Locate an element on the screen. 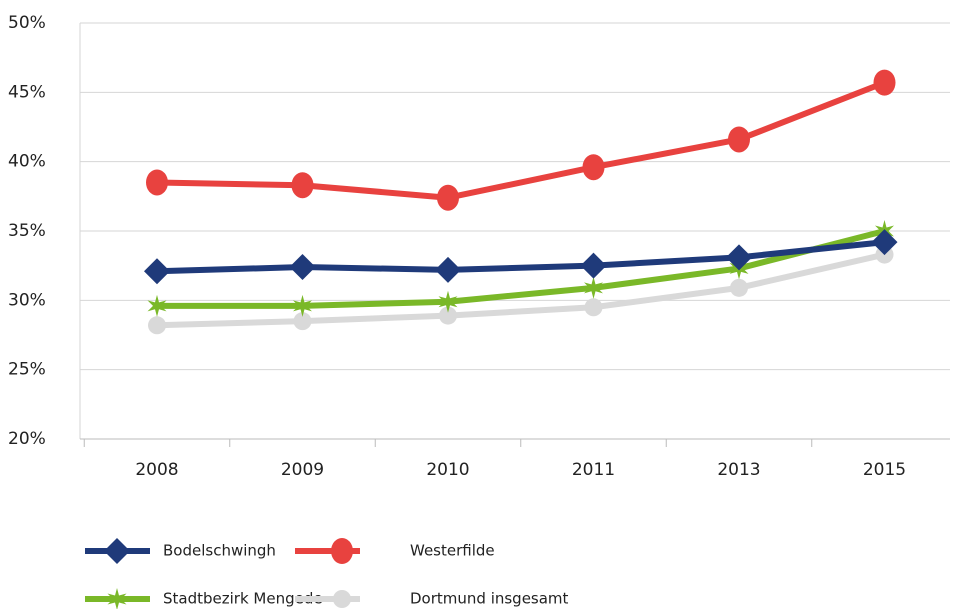 The height and width of the screenshot is (609, 956). y-tick-label: 35% is located at coordinates (27, 231).